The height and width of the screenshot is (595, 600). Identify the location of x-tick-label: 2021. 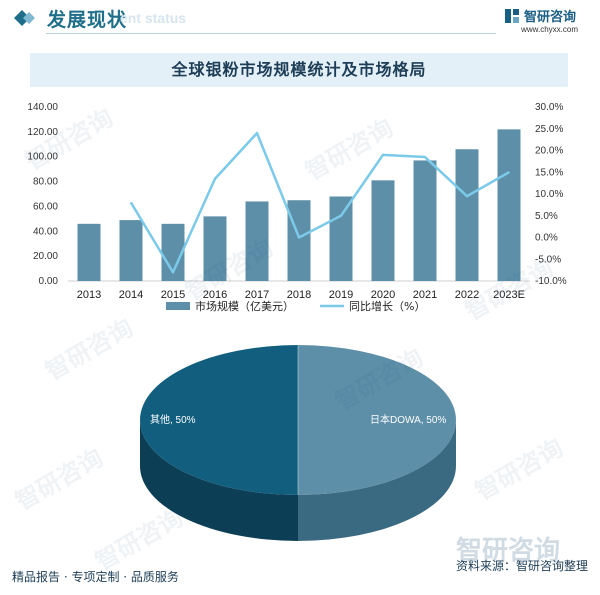
(425, 295).